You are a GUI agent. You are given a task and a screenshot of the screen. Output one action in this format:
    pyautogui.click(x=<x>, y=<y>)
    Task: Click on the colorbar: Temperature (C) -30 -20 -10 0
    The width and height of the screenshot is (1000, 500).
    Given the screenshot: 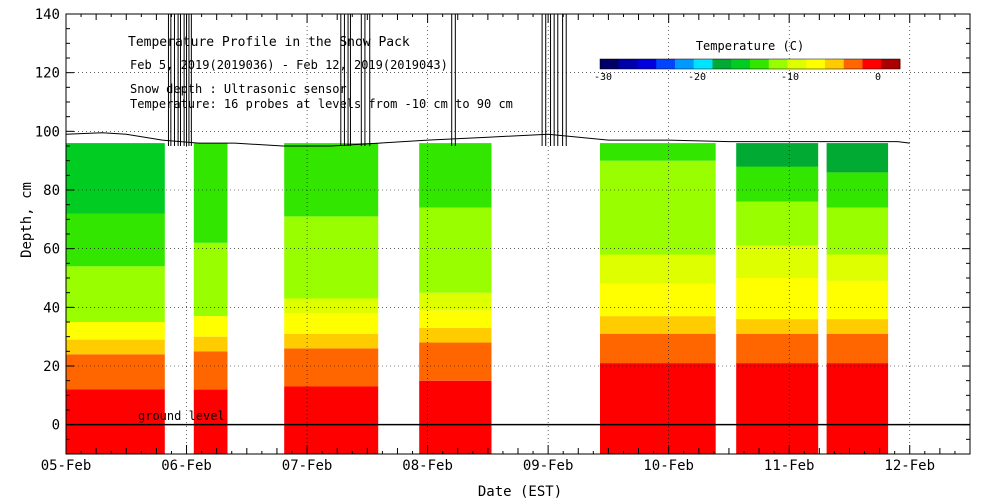 What is the action you would take?
    pyautogui.click(x=747, y=61)
    